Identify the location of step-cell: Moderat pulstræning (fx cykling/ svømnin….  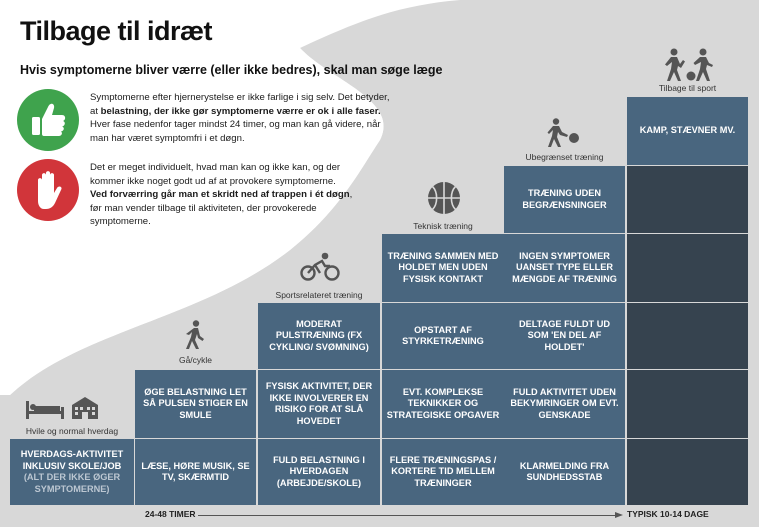
(319, 336).